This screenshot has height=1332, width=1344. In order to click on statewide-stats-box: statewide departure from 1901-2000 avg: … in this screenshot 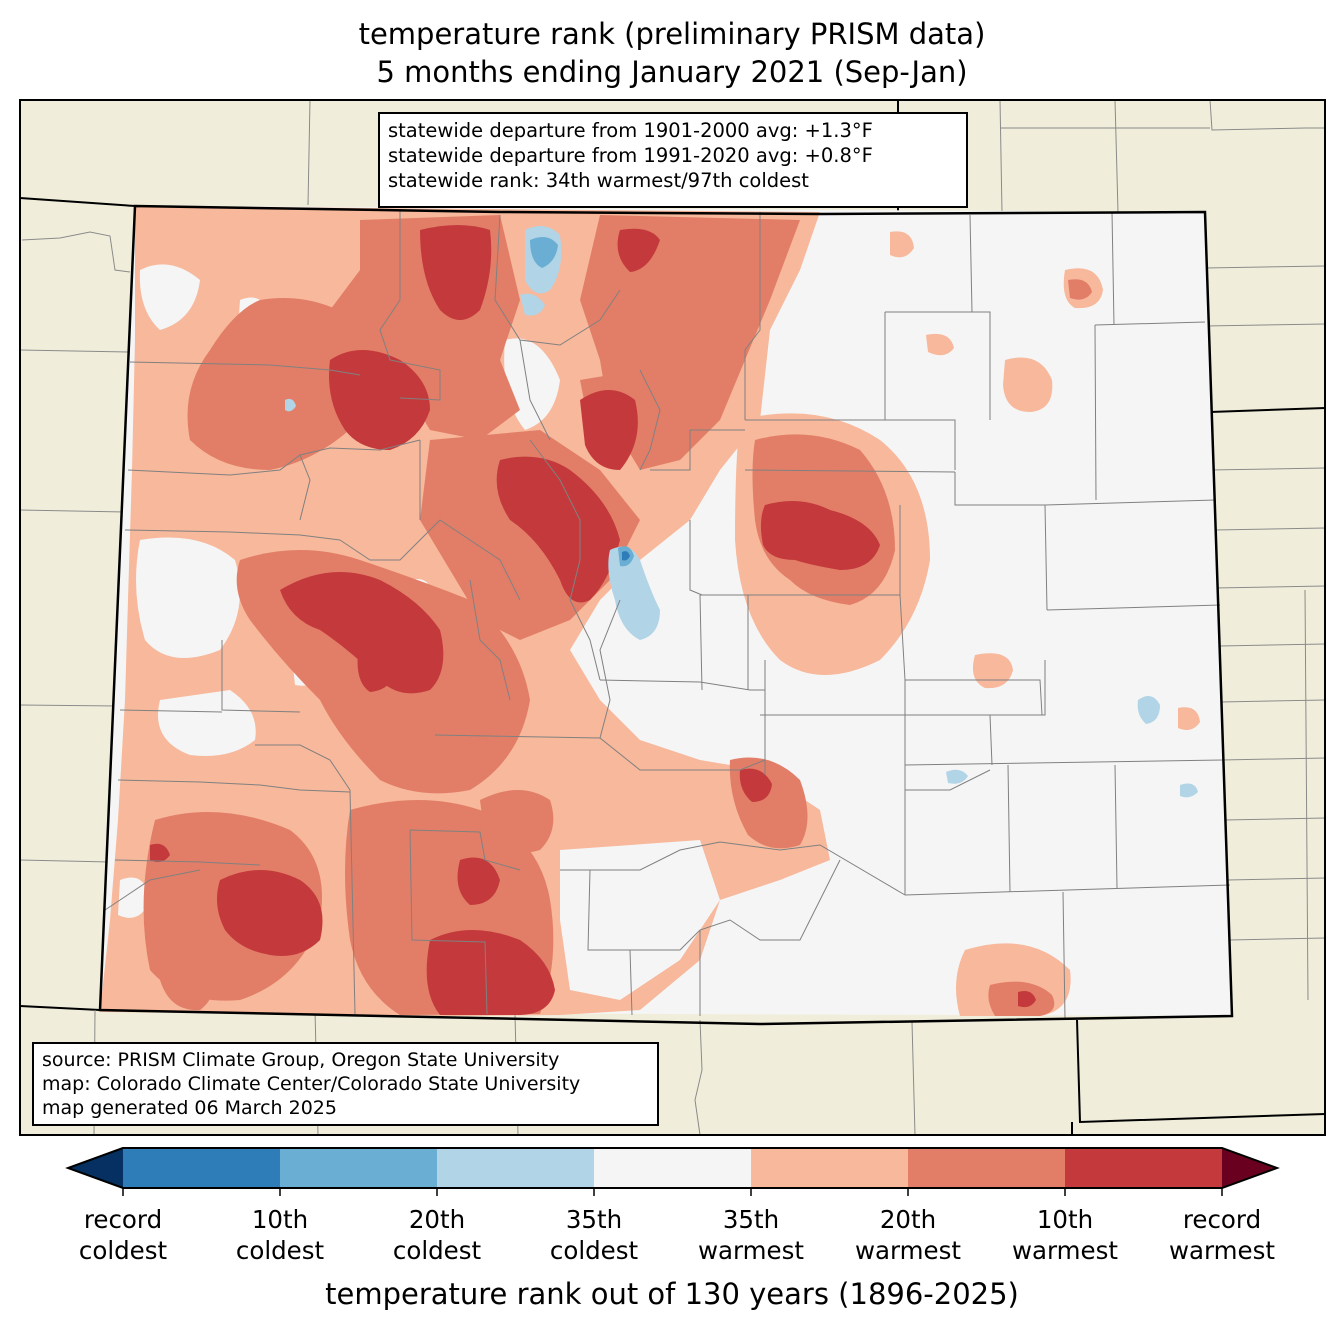, I will do `click(673, 160)`.